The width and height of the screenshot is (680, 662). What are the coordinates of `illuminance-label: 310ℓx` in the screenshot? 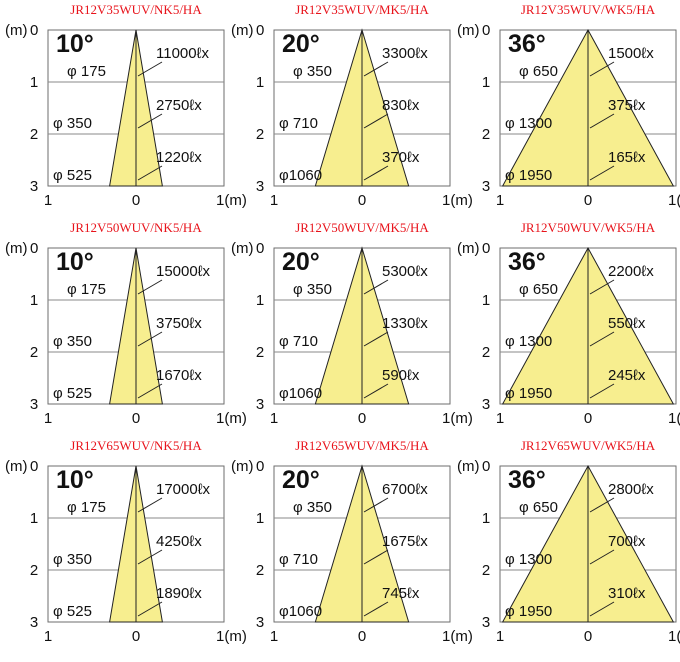 It's located at (627, 593).